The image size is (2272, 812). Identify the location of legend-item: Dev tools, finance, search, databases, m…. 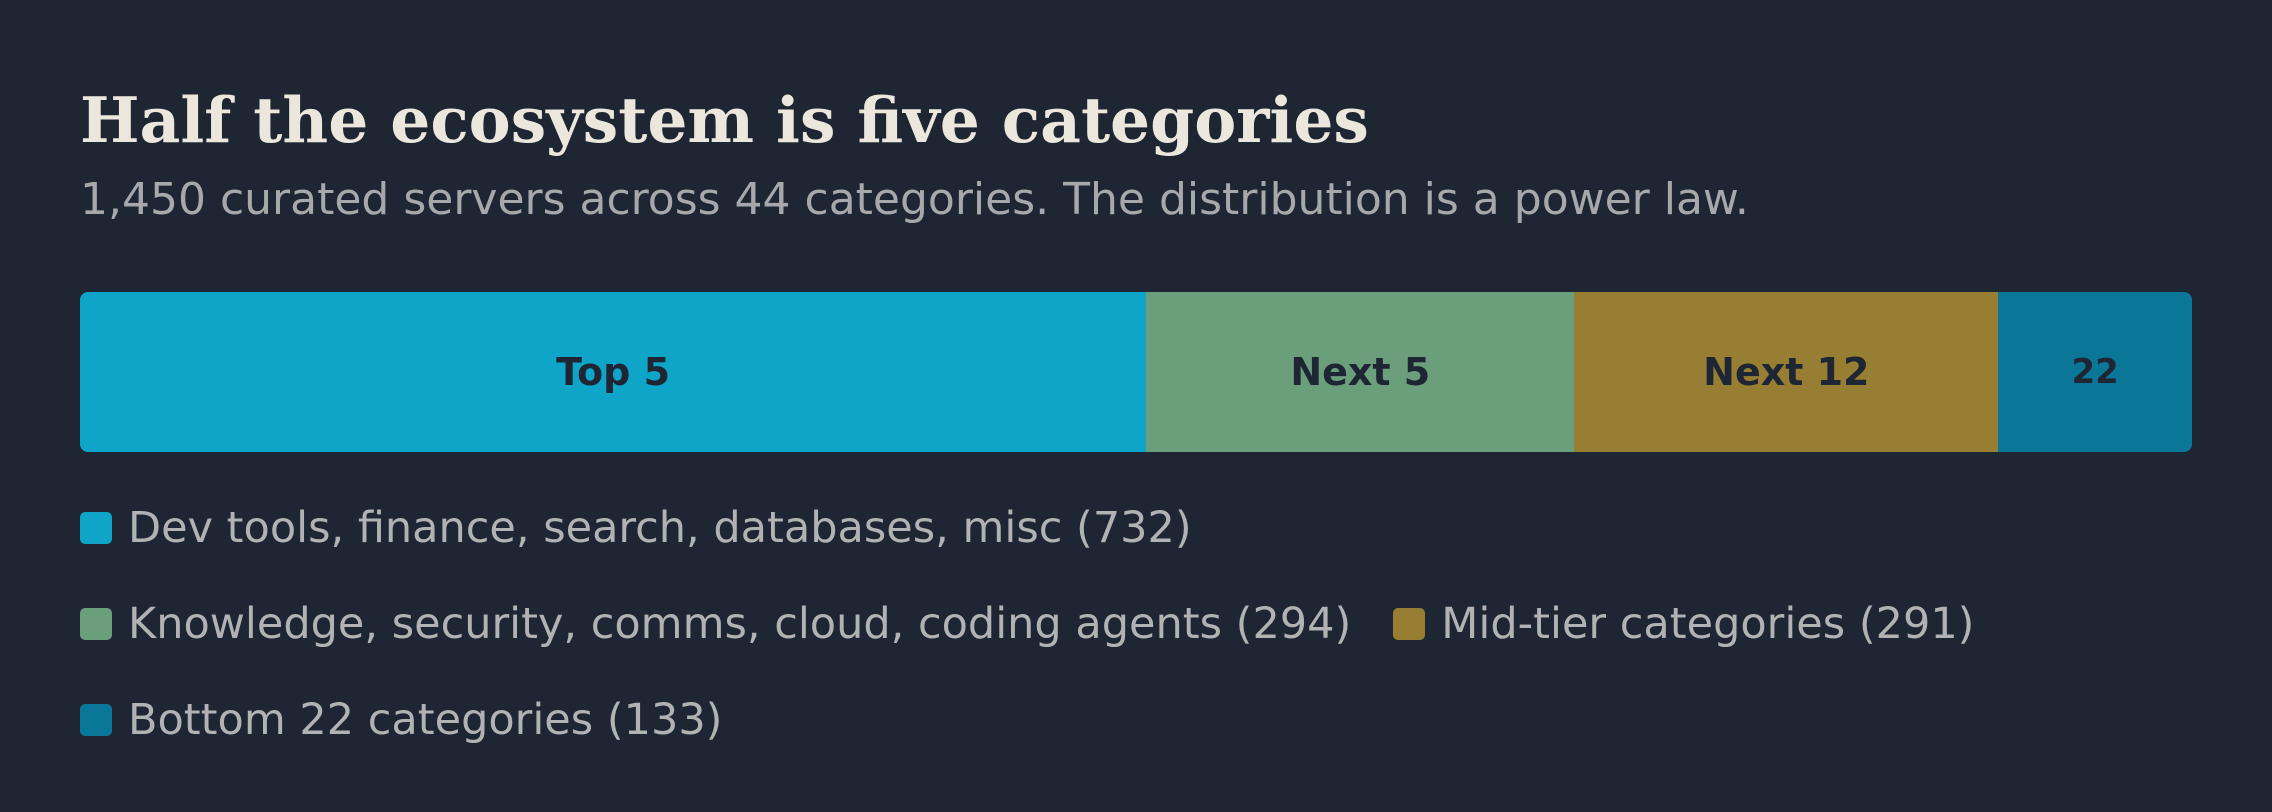
(636, 528).